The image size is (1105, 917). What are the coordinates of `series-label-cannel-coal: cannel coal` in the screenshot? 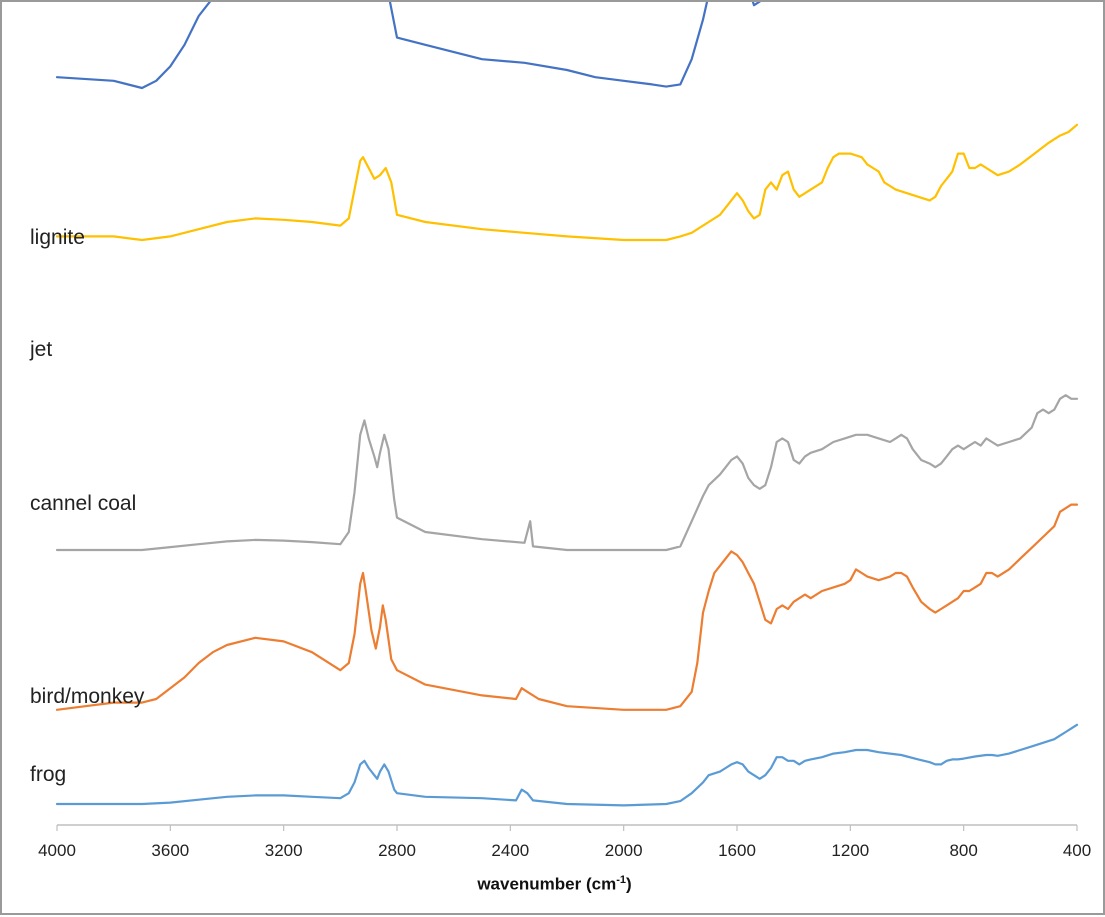 It's located at (83, 503).